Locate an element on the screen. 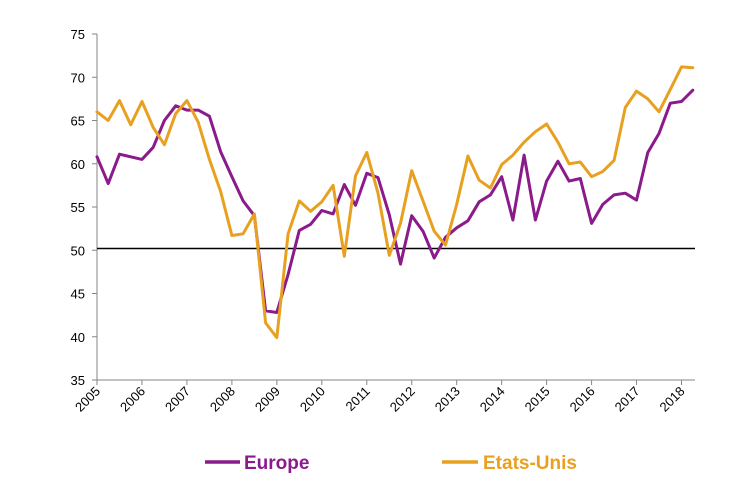  y-tick-label: 75 is located at coordinates (78, 34).